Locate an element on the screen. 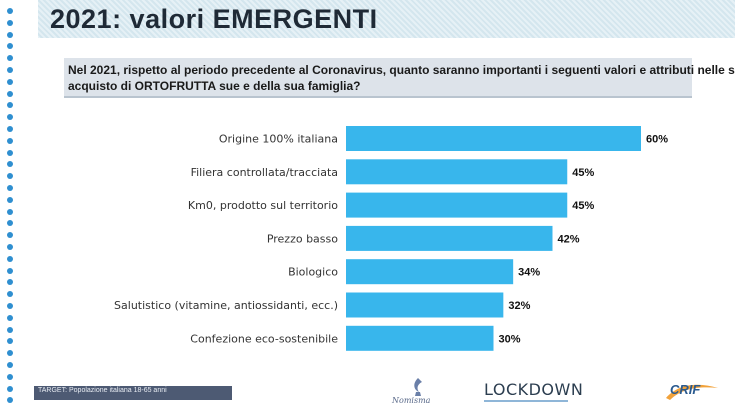 The width and height of the screenshot is (735, 414). lockdown-logo-underline is located at coordinates (526, 401).